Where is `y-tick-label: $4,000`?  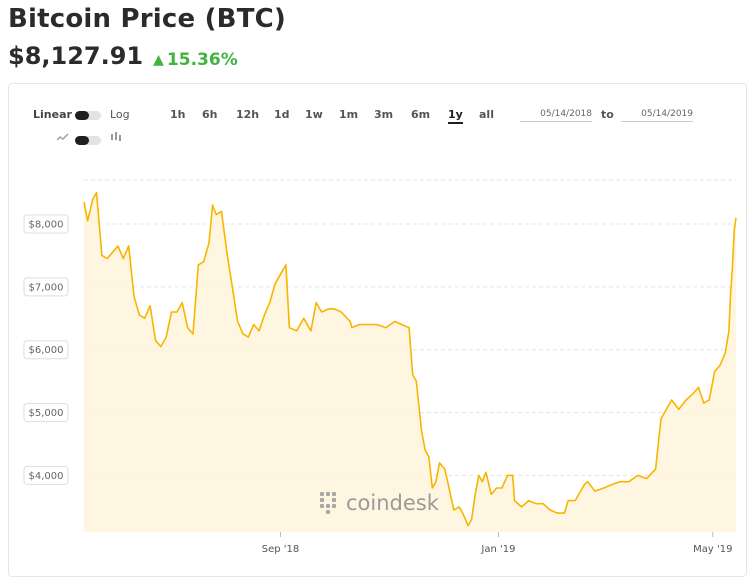
y-tick-label: $4,000 is located at coordinates (46, 476).